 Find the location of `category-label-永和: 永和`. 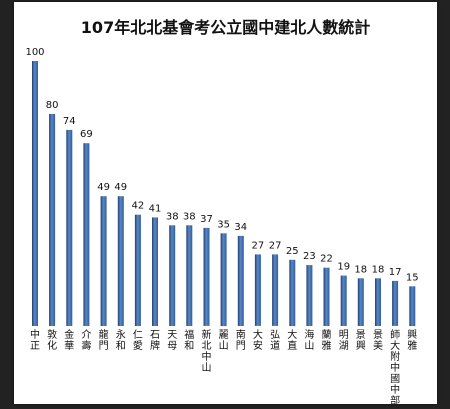

category-label-永和: 永和 is located at coordinates (121, 340).